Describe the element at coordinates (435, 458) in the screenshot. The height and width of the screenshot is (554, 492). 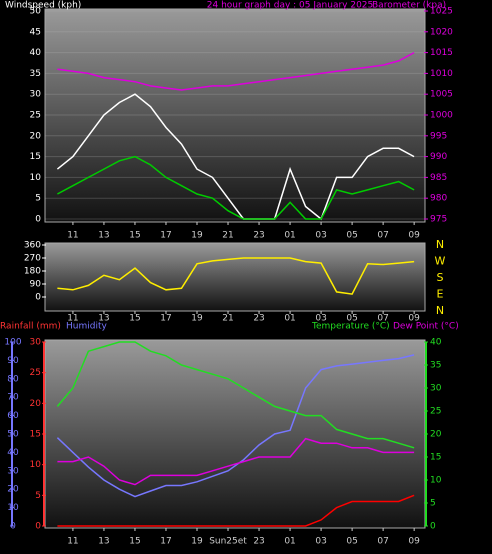
I see `y2-tick-label: 15` at that location.